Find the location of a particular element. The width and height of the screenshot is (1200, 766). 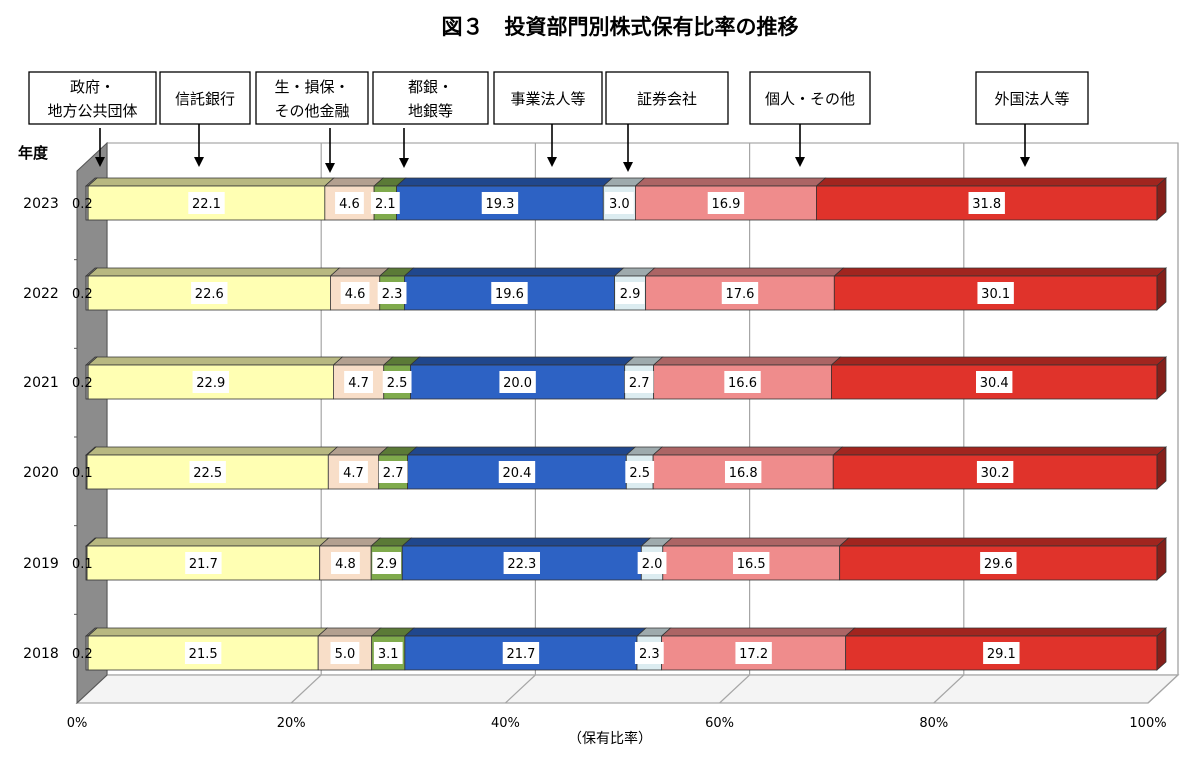

y-tick-label: 2020 is located at coordinates (41, 473).